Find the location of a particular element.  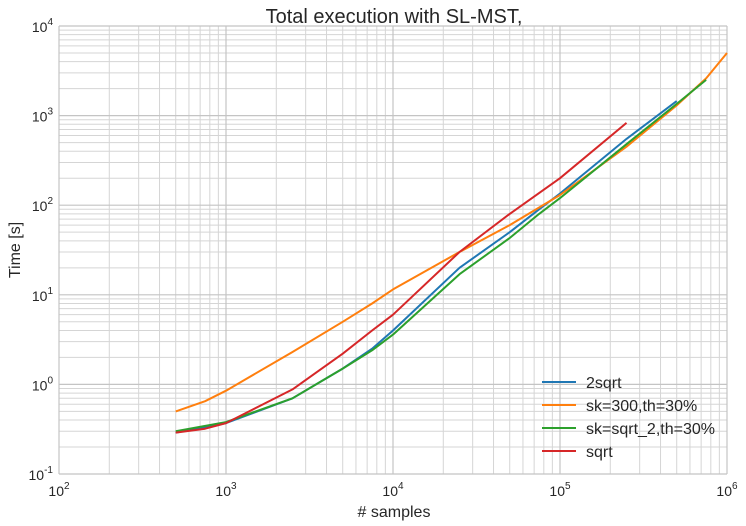

y-tick-label: 10¹ is located at coordinates (43, 295).